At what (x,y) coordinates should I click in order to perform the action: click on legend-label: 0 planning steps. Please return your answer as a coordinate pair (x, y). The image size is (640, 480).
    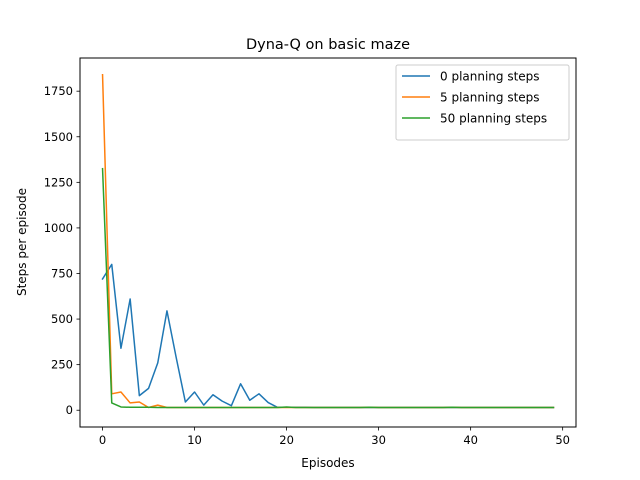
    Looking at the image, I should click on (490, 77).